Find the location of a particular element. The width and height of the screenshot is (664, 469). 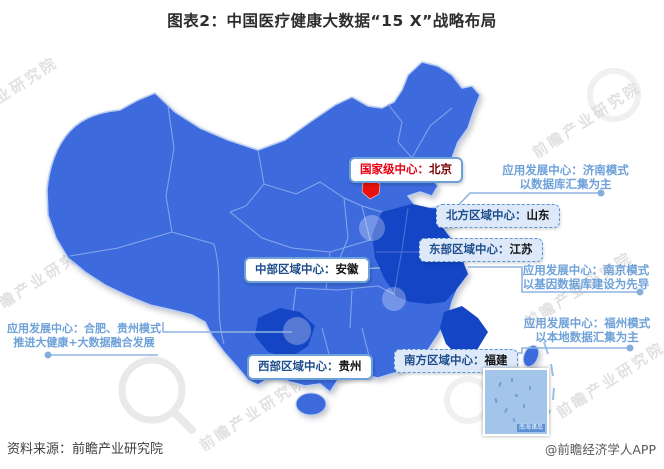

central-center-prefix: 中部区域中心： is located at coordinates (295, 269).